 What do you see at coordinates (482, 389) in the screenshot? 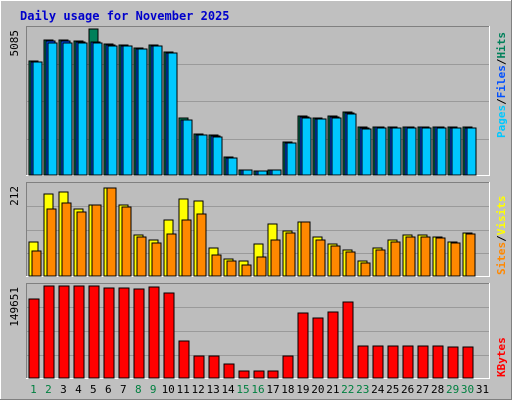
I see `day-label-31: 31` at bounding box center [482, 389].